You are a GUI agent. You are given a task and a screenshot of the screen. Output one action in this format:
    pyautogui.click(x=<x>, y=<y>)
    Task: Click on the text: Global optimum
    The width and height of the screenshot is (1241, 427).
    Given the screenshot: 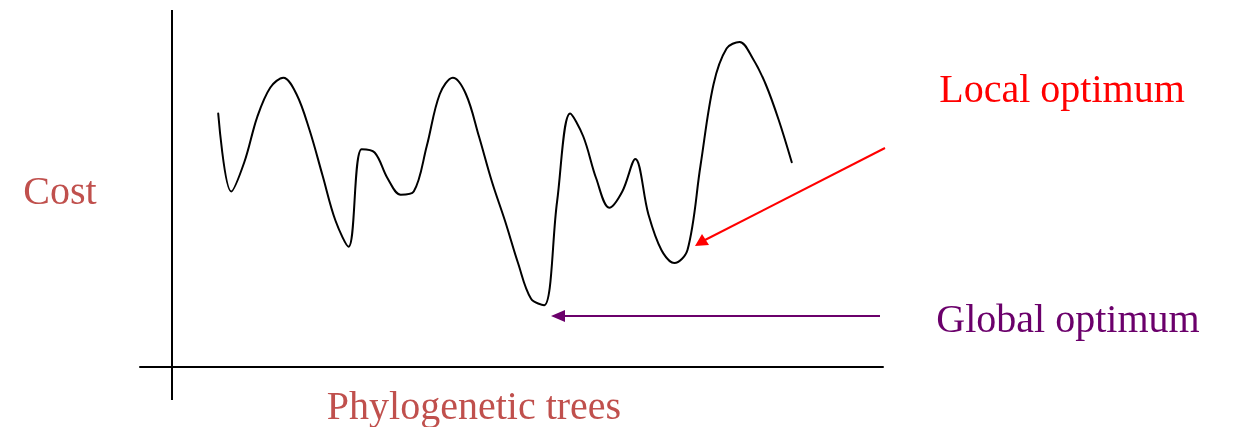 What is the action you would take?
    pyautogui.click(x=1068, y=318)
    